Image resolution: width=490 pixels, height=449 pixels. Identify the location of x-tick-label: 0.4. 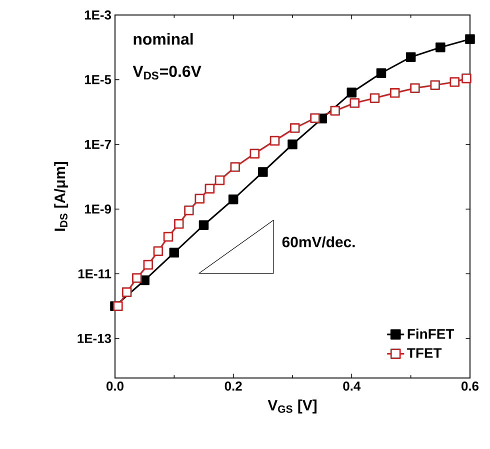
(352, 386).